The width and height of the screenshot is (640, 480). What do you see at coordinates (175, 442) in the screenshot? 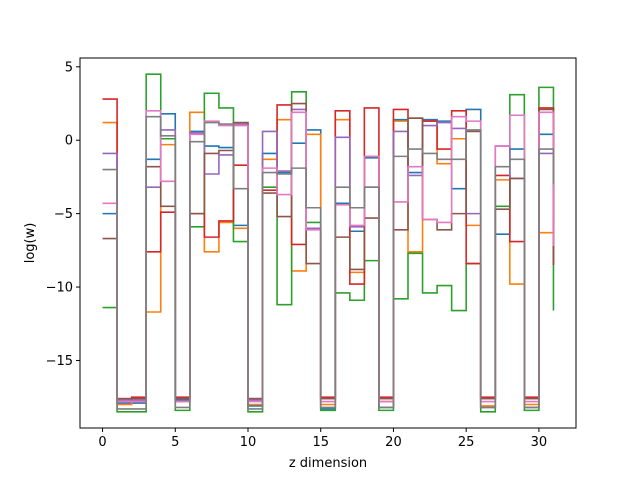
I see `x-tick-label: 5` at bounding box center [175, 442].